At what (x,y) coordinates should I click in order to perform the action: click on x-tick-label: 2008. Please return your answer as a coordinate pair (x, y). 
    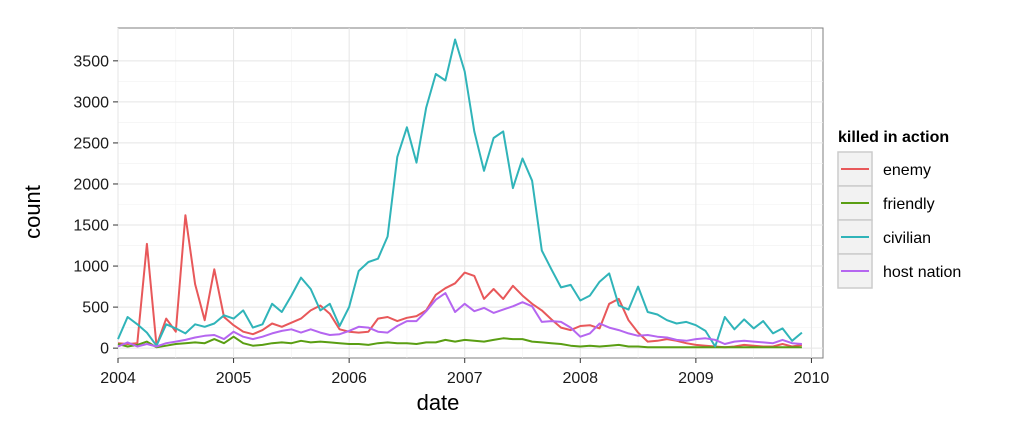
    Looking at the image, I should click on (580, 378).